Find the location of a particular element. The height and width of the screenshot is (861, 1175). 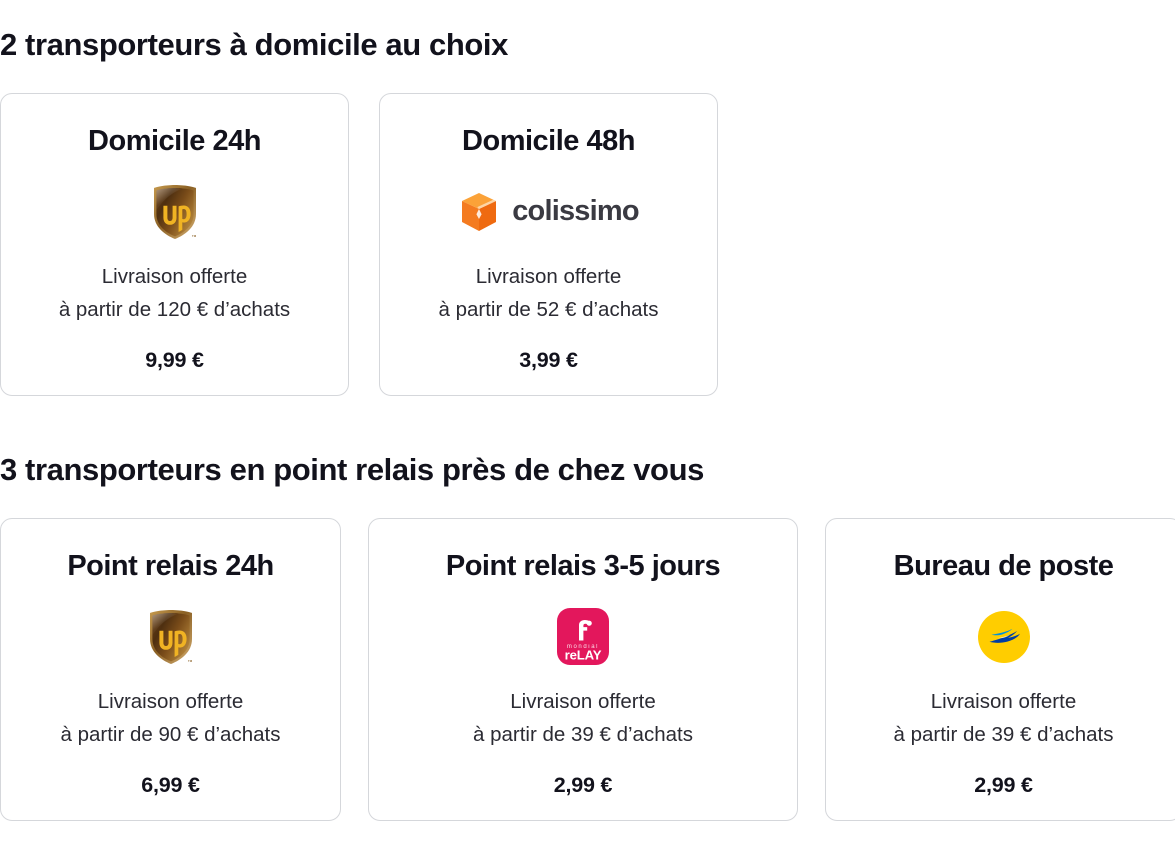

carrier-logo-slot: colissimo is located at coordinates (549, 211).